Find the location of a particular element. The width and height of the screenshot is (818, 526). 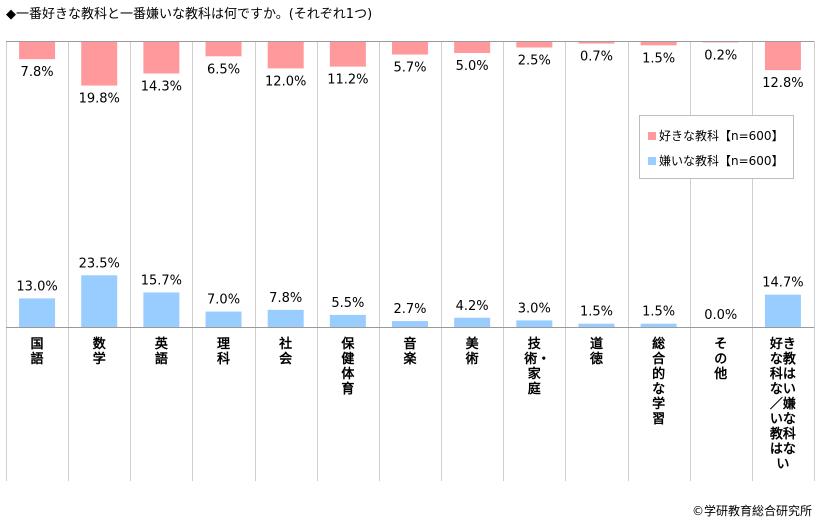

dislike-value-label: 7.0% is located at coordinates (223, 300).